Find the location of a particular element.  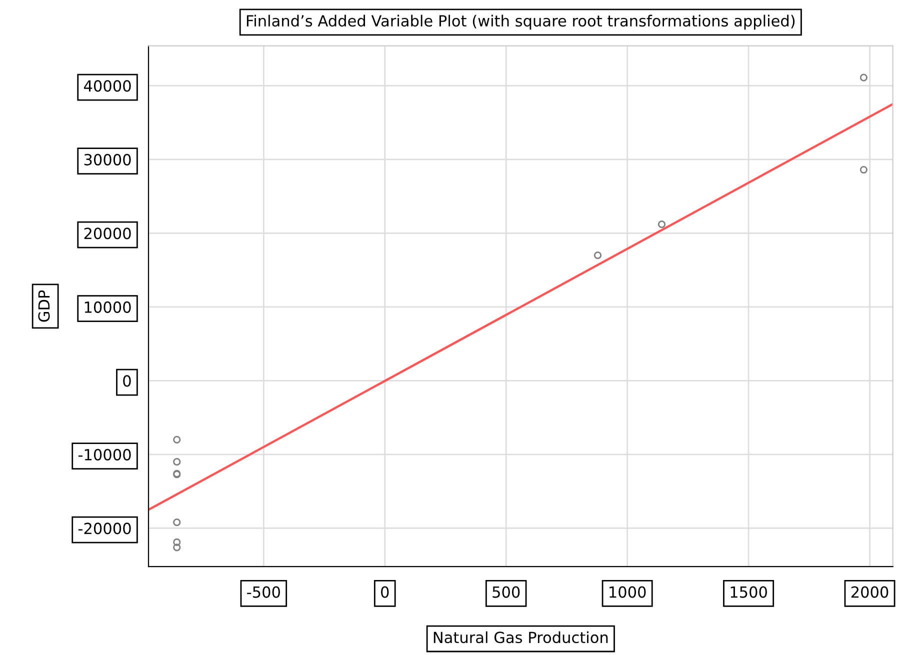

x-tick-label: -500 is located at coordinates (263, 592).